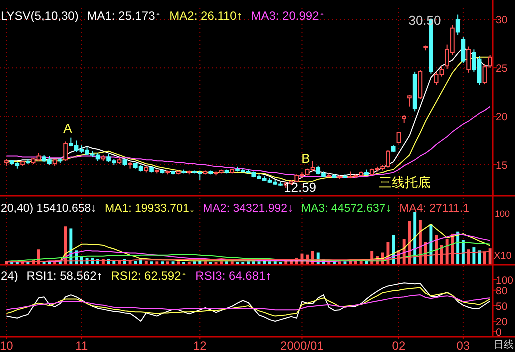  What do you see at coordinates (149, 276) in the screenshot?
I see `text: RSI2: 62.592↑` at bounding box center [149, 276].